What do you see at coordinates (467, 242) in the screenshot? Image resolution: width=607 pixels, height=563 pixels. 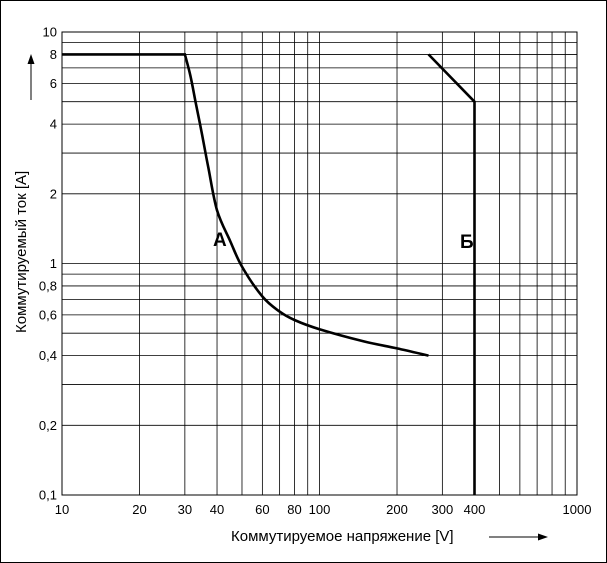 I see `curve-label-b: Б` at bounding box center [467, 242].